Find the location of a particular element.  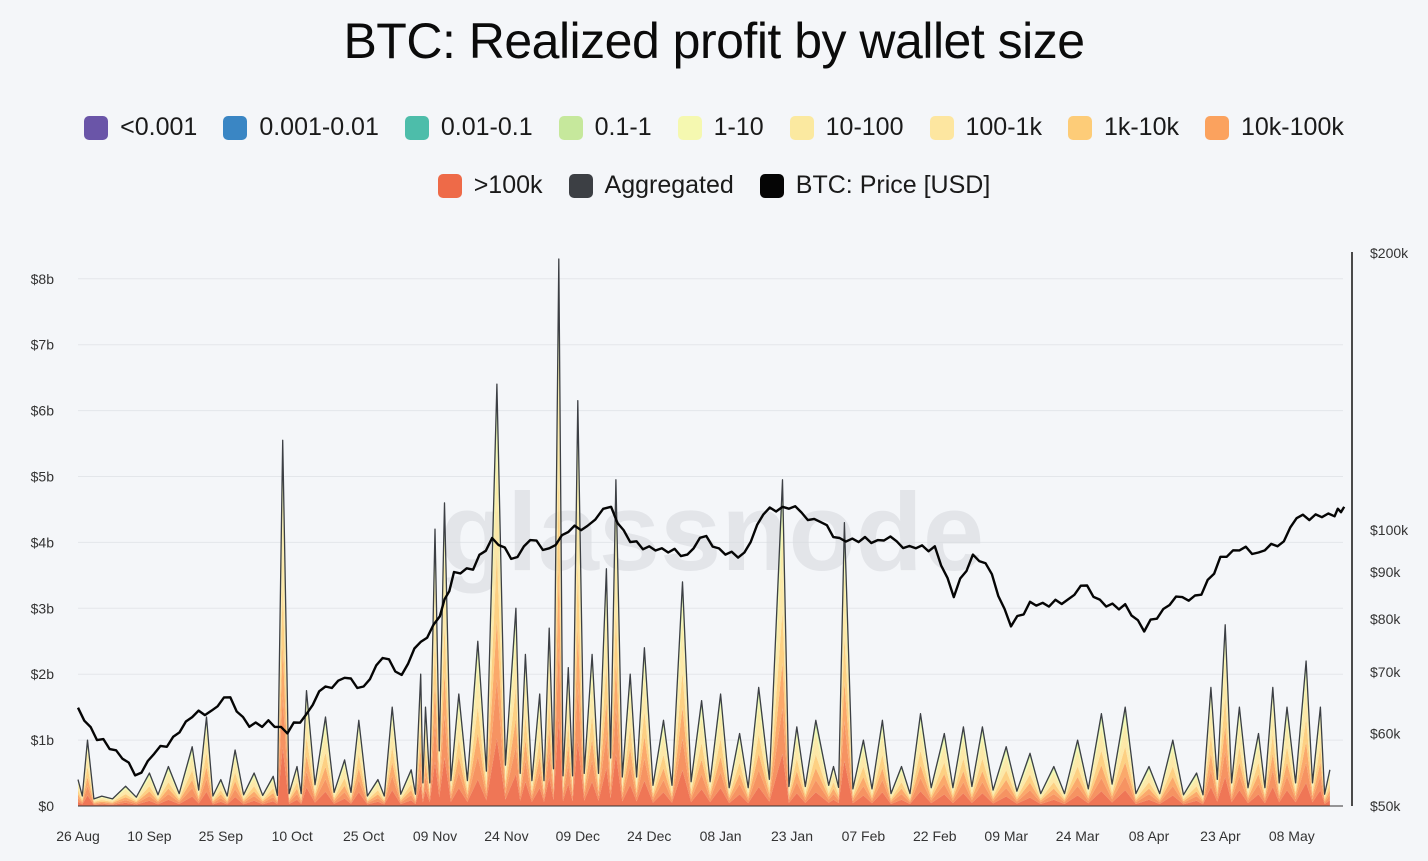

watermark: glassnode is located at coordinates (712, 532).